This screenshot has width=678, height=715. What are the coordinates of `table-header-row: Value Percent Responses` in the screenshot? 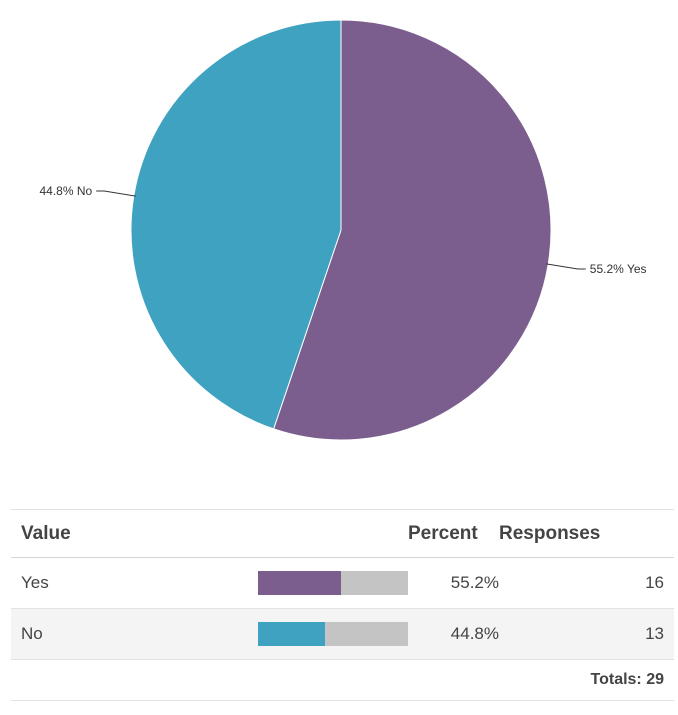 It's located at (342, 533).